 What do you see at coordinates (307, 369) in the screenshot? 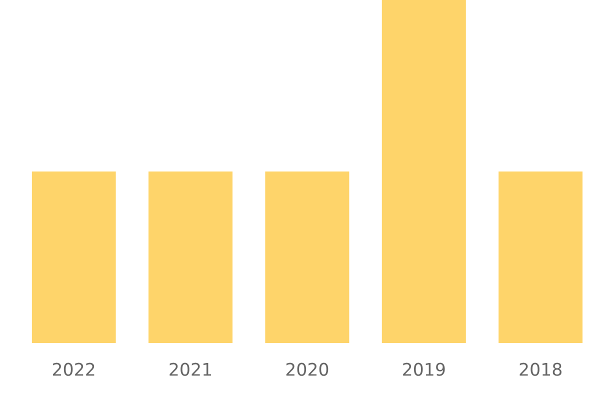
I see `x-tick-label: 2020` at bounding box center [307, 369].